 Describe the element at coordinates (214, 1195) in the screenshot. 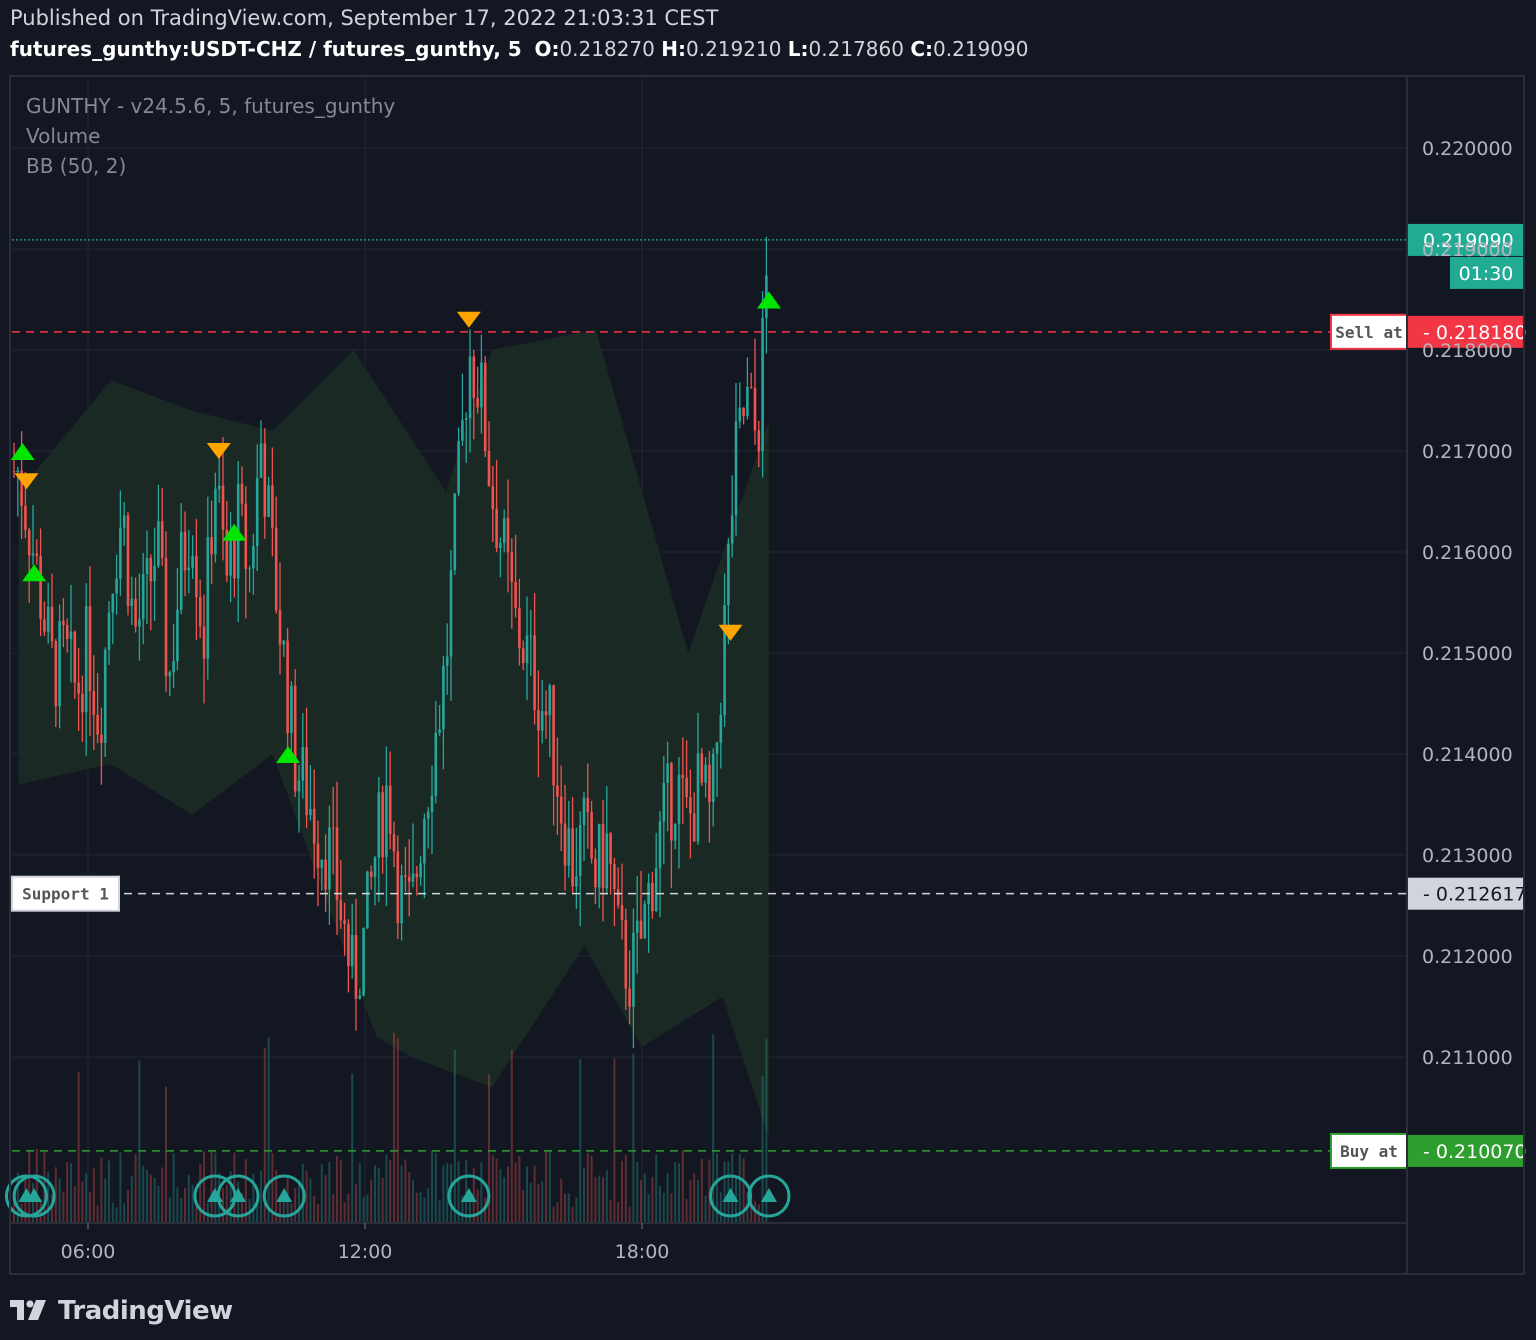

I see `volume-marker-icon` at that location.